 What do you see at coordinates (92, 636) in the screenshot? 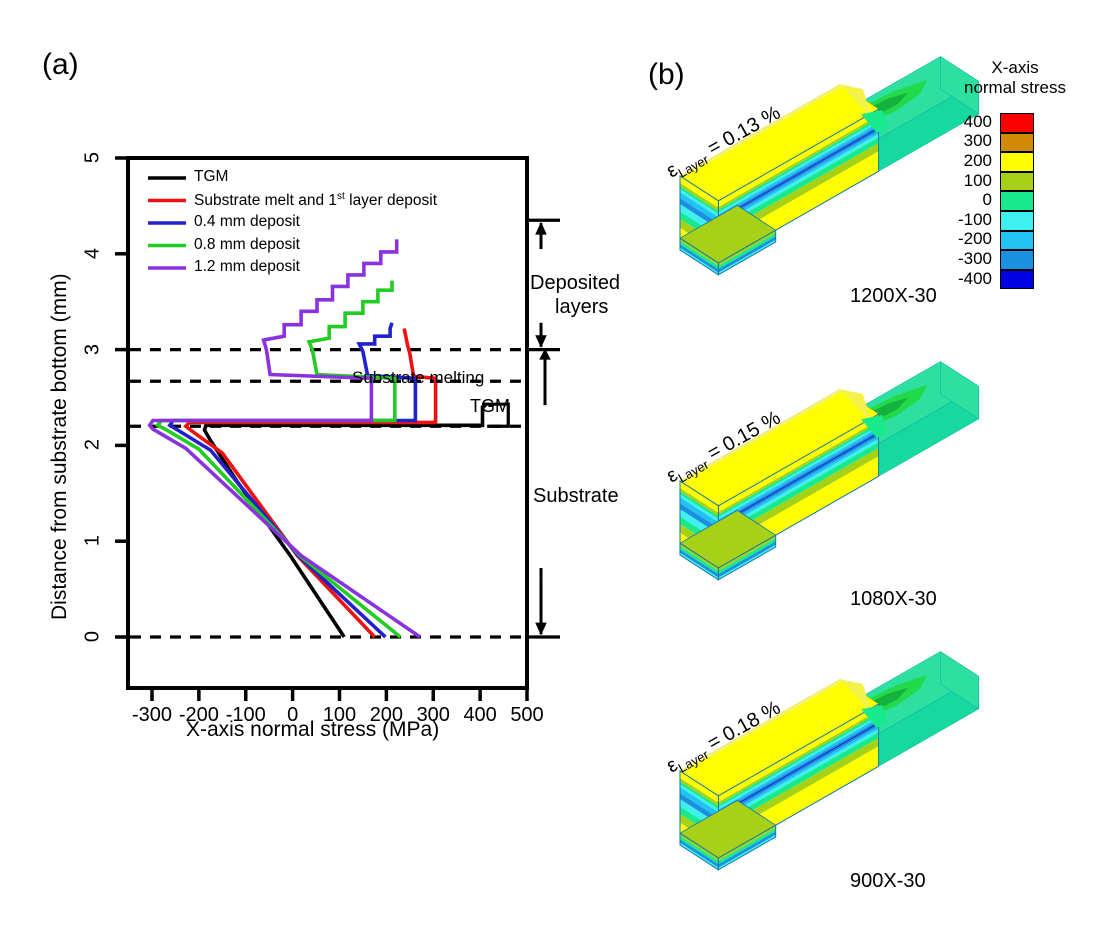
I see `y-tick-label: 0` at bounding box center [92, 636].